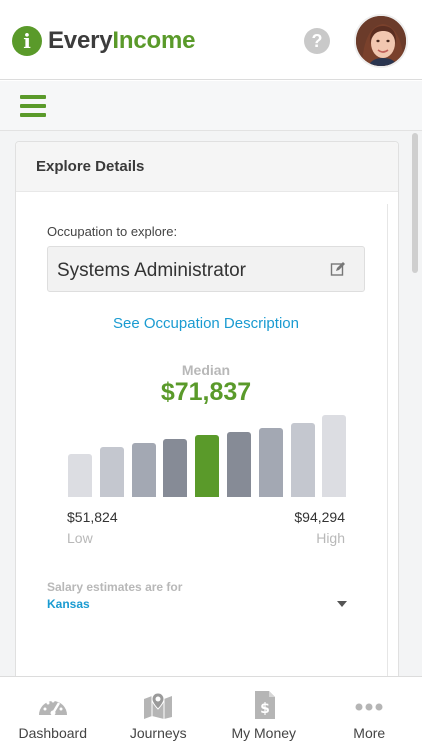 Image resolution: width=422 pixels, height=750 pixels. I want to click on ellipsis-icon, so click(369, 707).